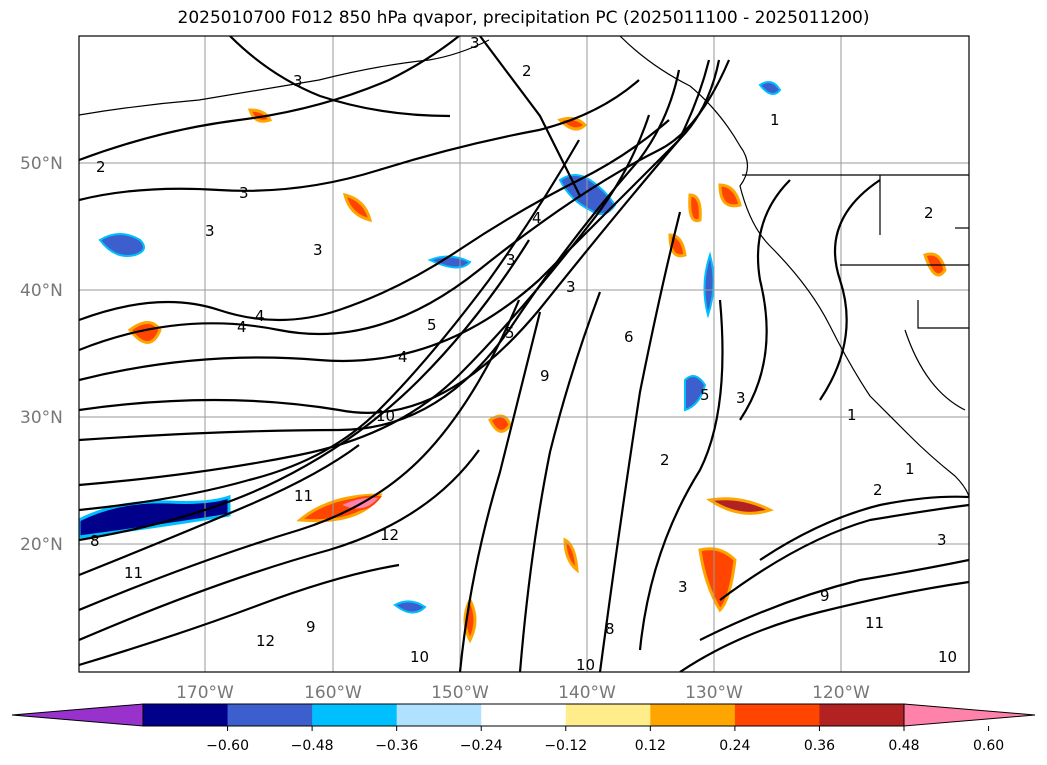 Image resolution: width=1047 pixels, height=765 pixels. Describe the element at coordinates (205, 693) in the screenshot. I see `lon-label: 170°W` at that location.